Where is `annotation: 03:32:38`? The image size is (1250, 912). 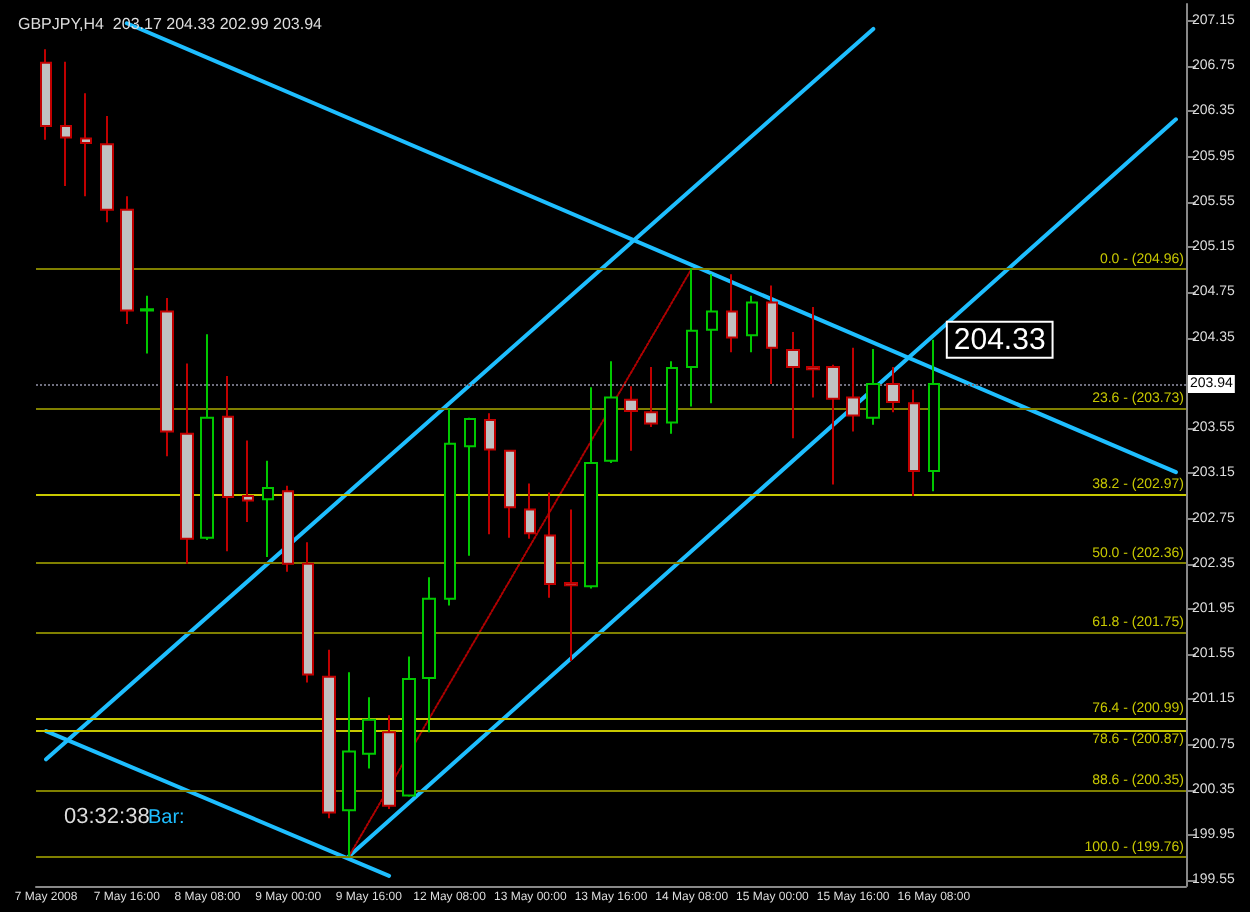
annotation: 03:32:38 is located at coordinates (107, 817).